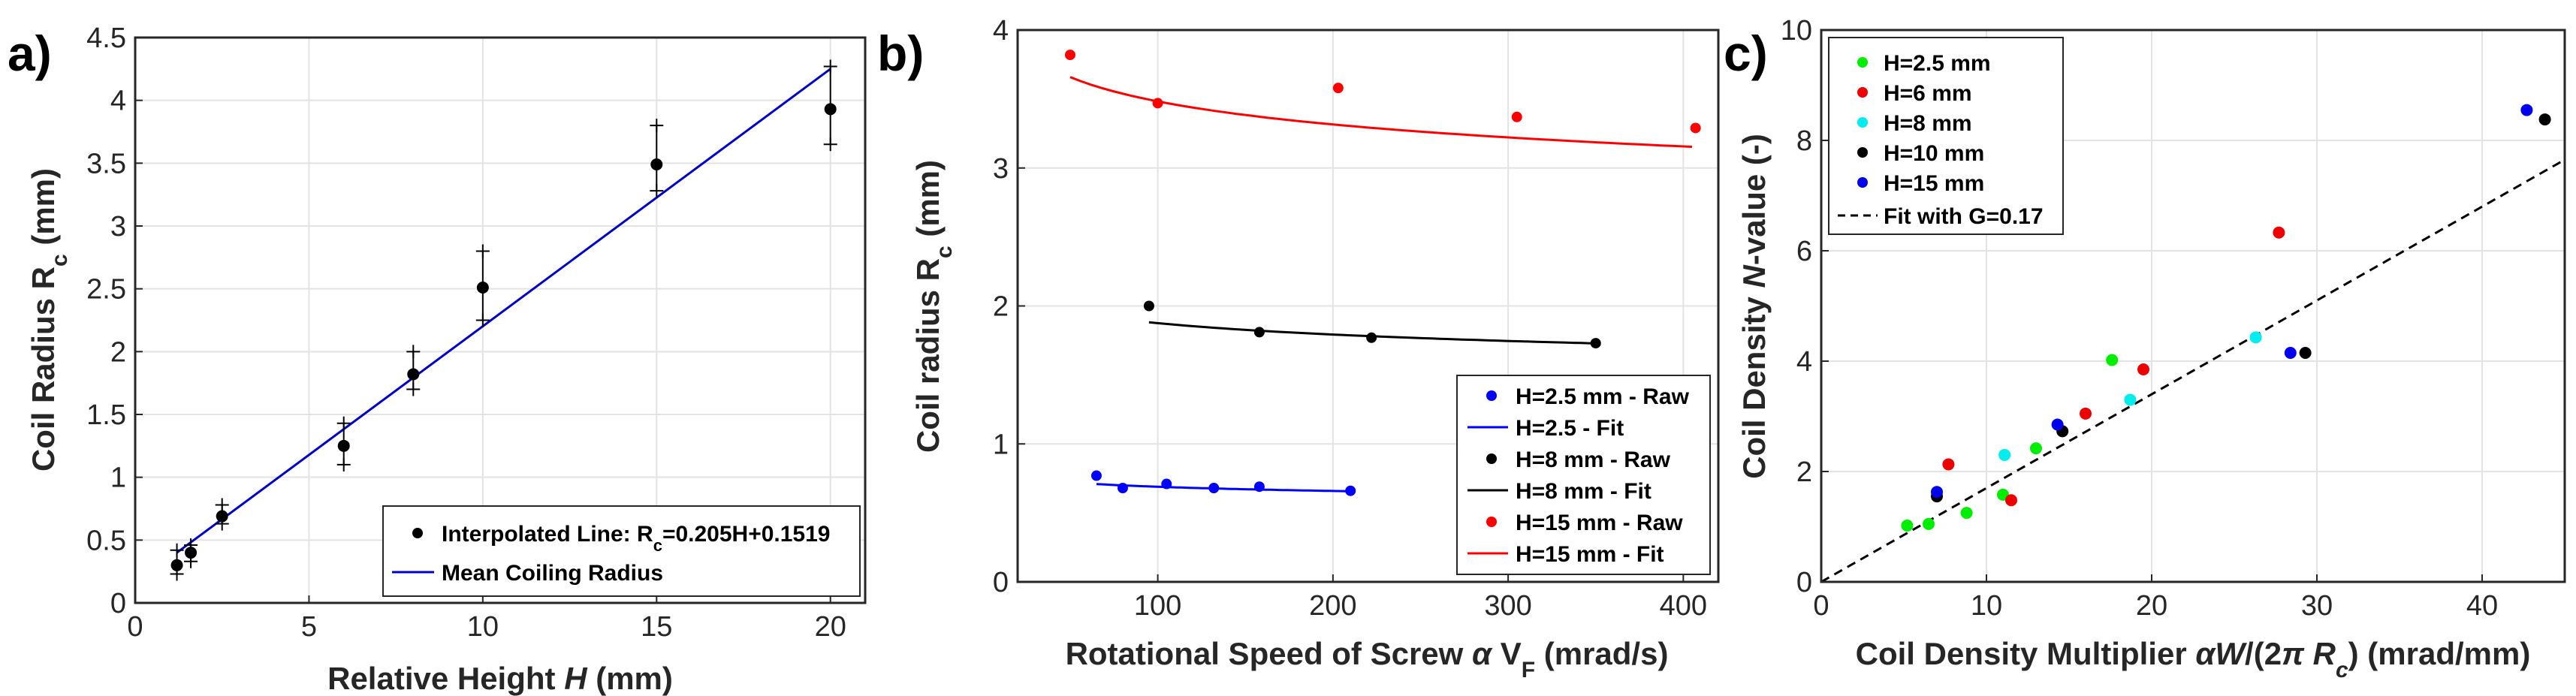 This screenshot has height=696, width=2576. Describe the element at coordinates (483, 627) in the screenshot. I see `a-x-tick-label: 10` at that location.